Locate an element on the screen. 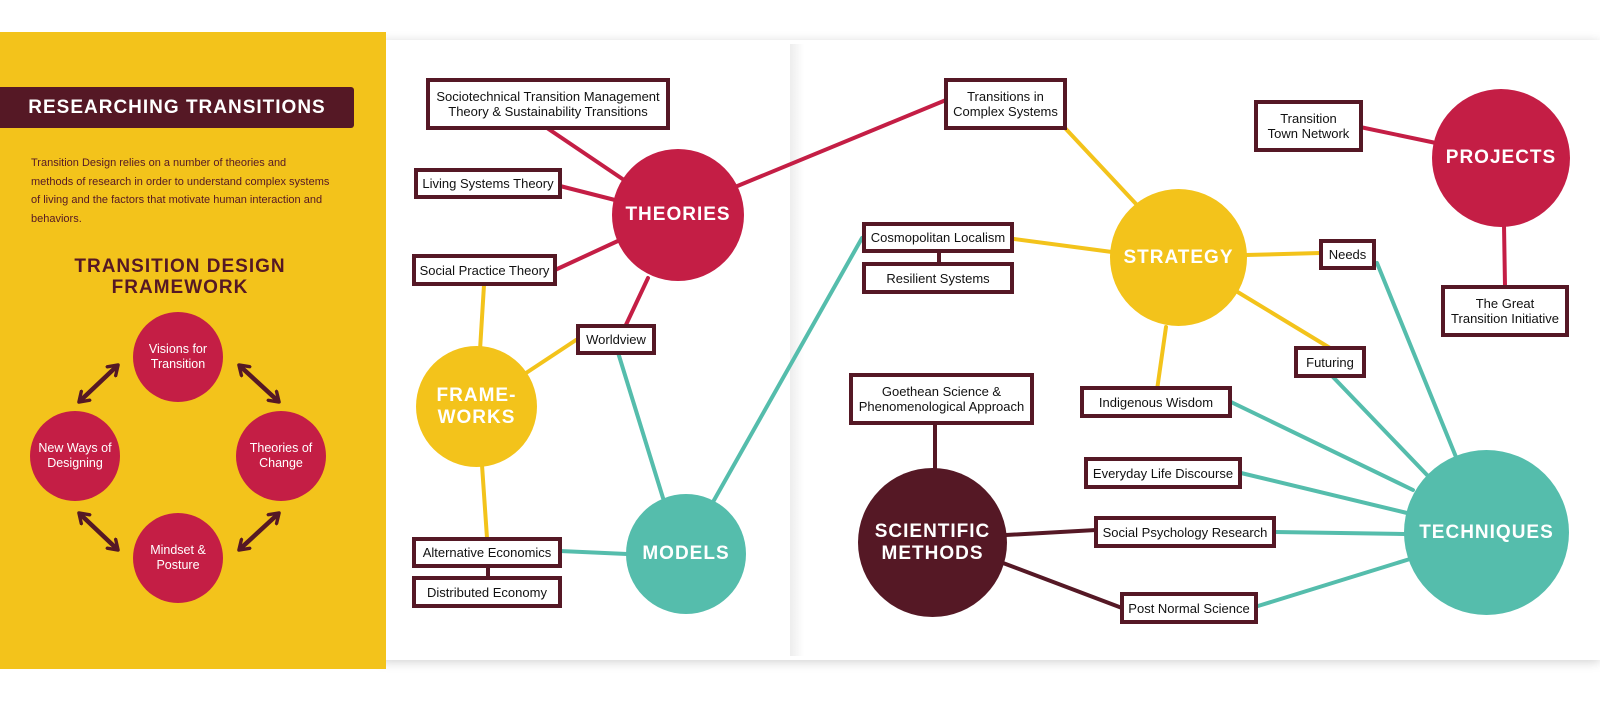  node-label: Social Psychology Research is located at coordinates (1185, 532).